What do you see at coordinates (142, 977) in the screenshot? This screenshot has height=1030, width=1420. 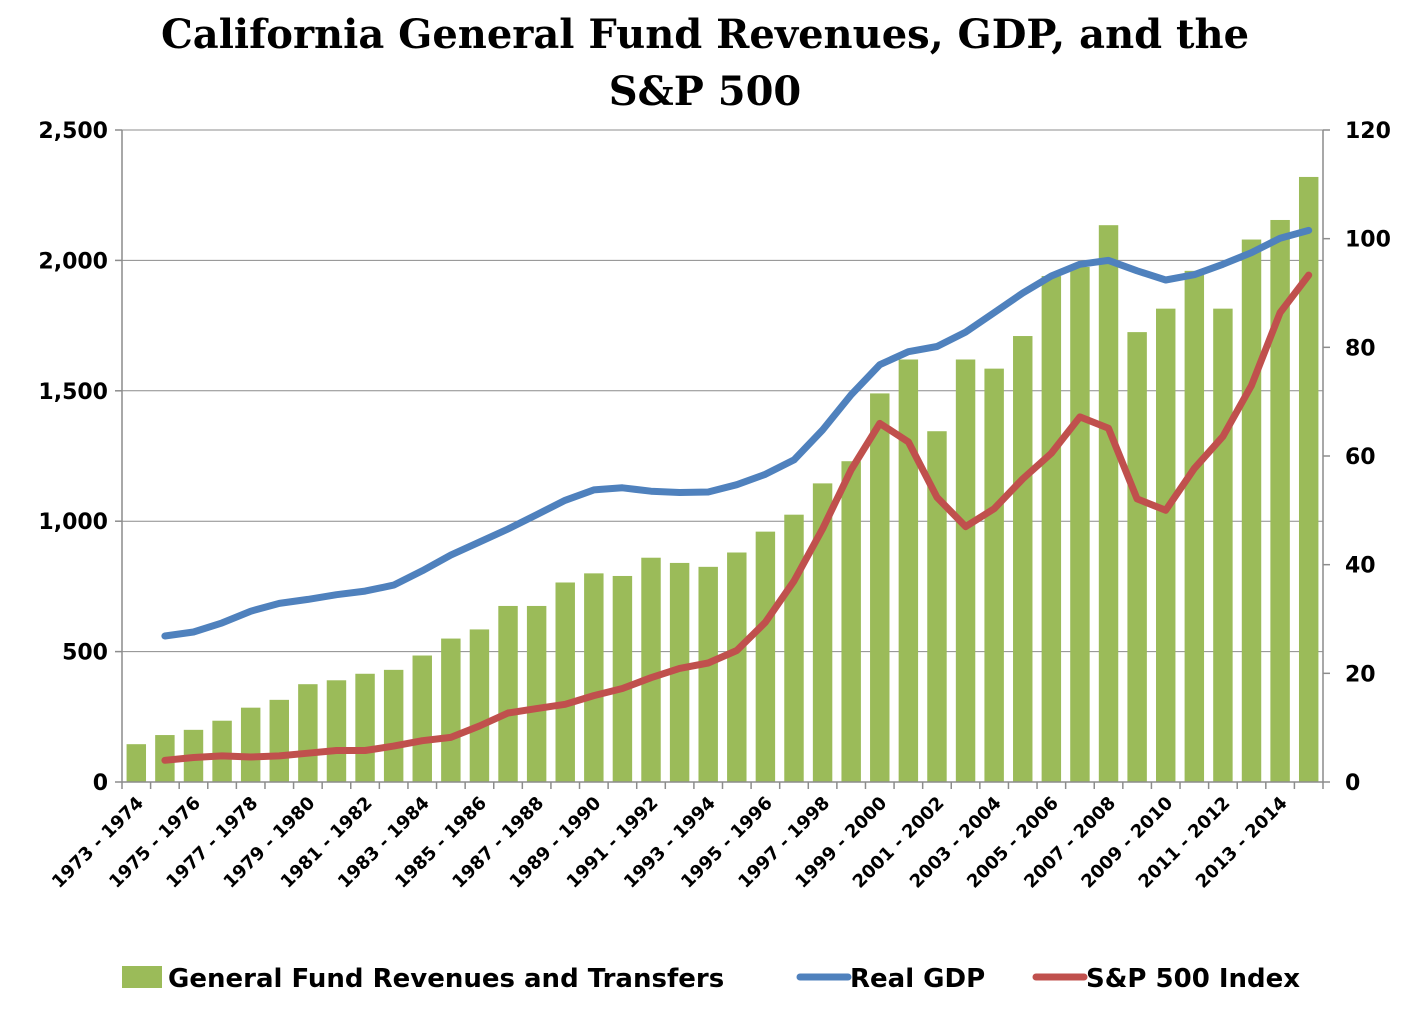 I see `legend-swatch` at bounding box center [142, 977].